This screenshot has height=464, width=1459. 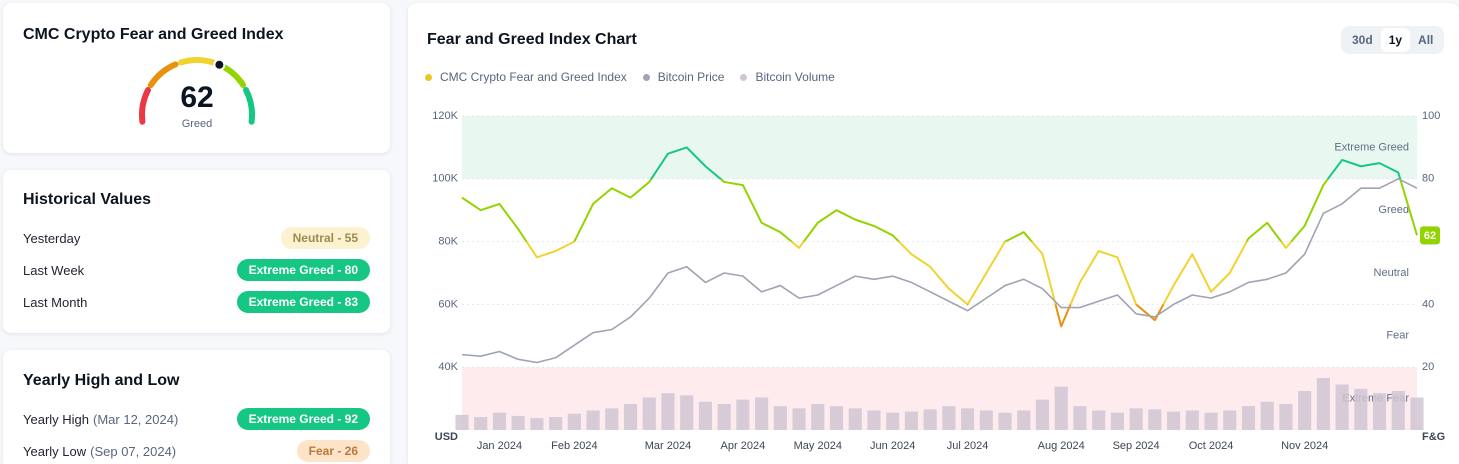 I want to click on value-row: Yesterday Neutral - 55, so click(x=196, y=238).